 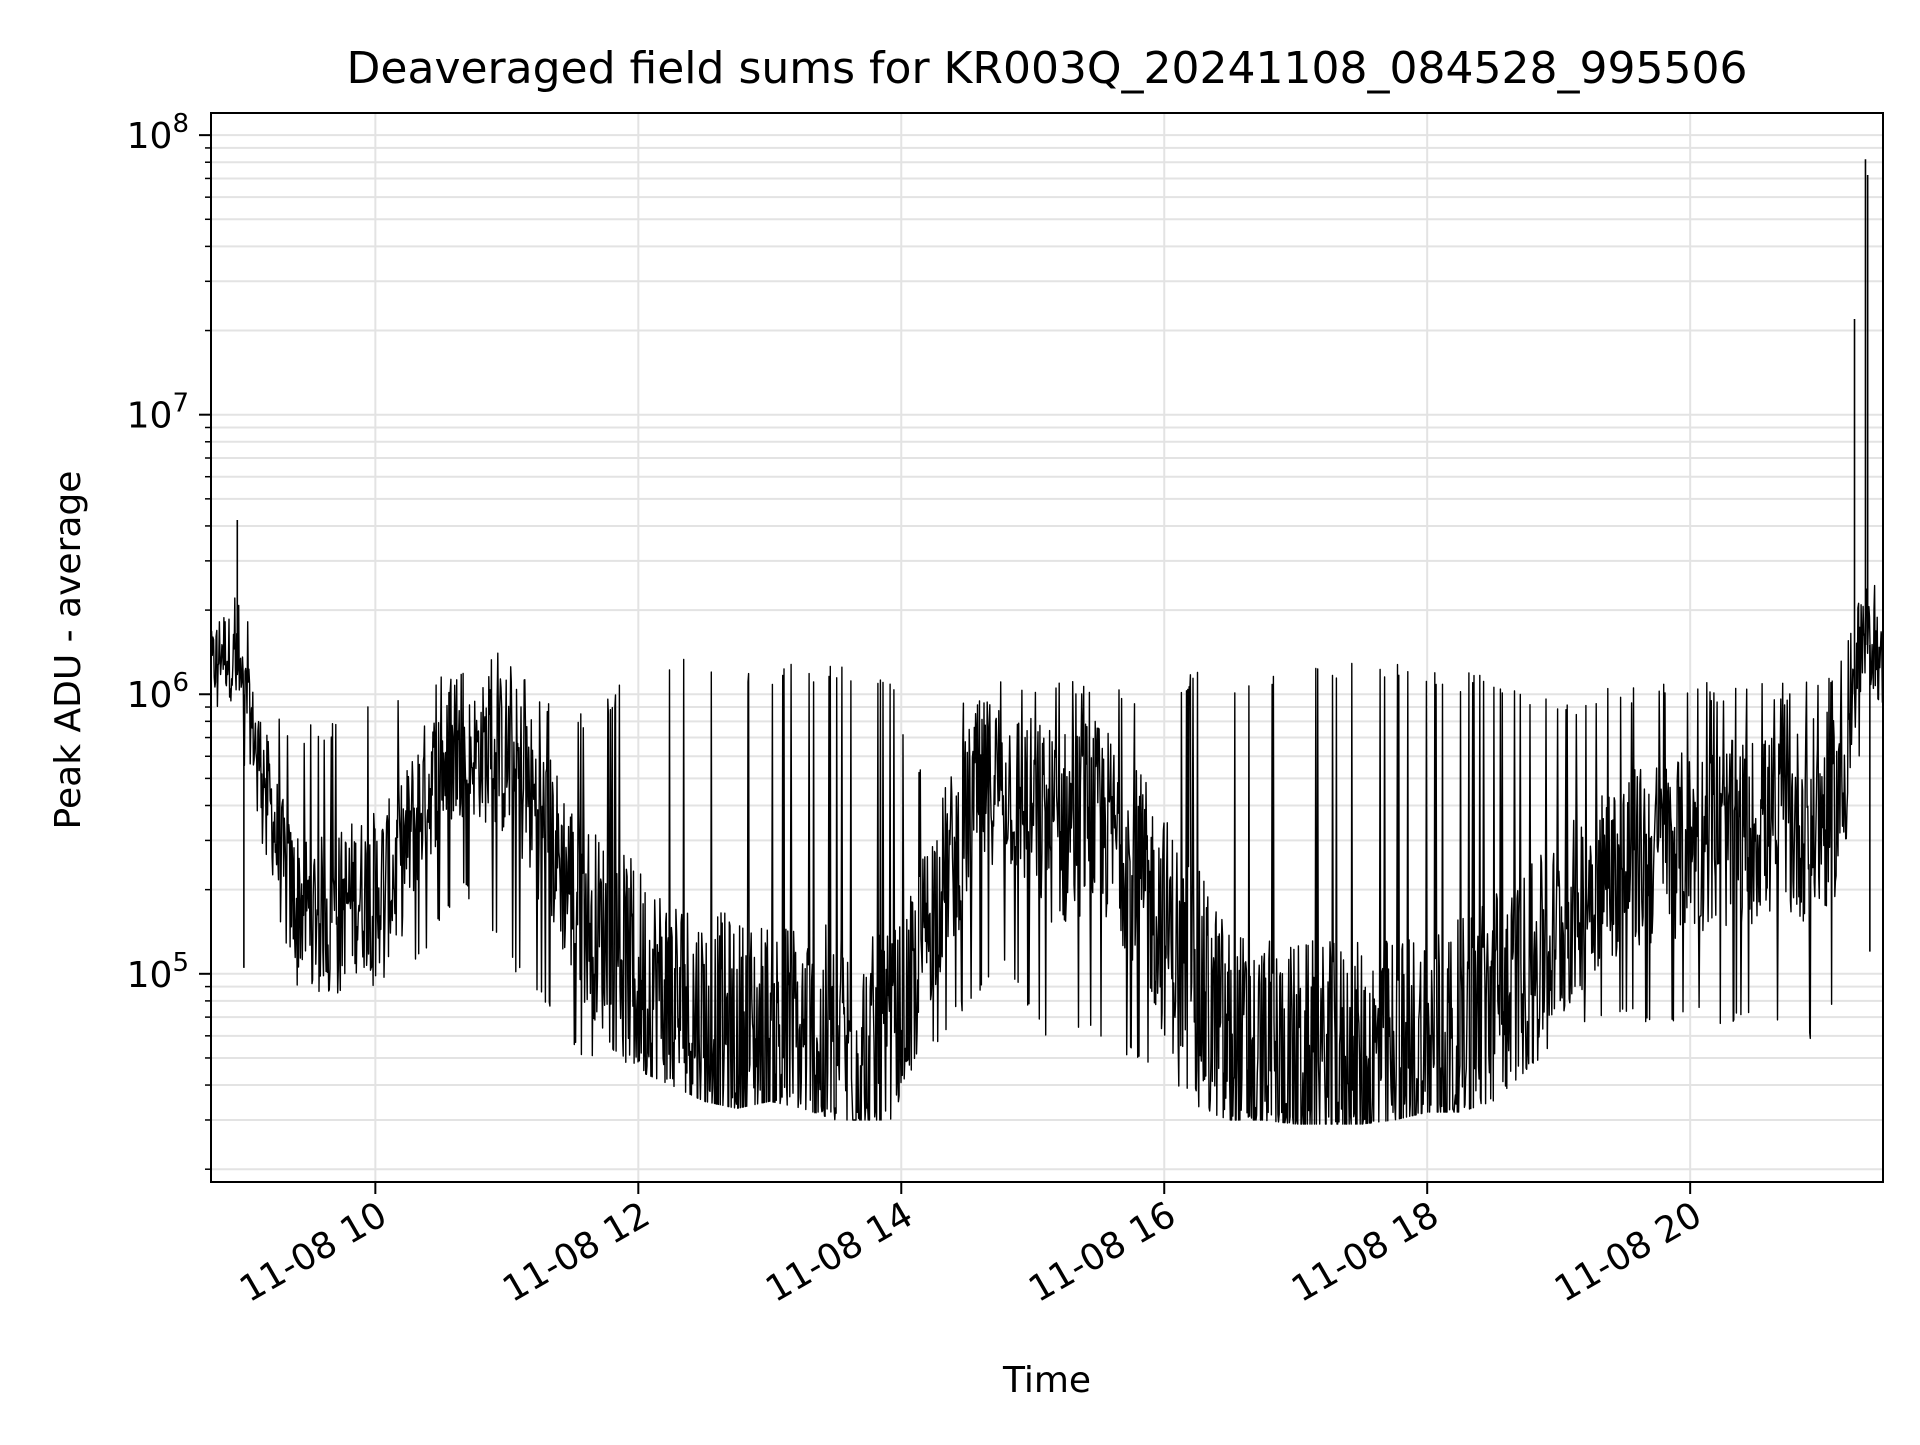 I want to click on y-tick-label: 10⁵, so click(x=158, y=972).